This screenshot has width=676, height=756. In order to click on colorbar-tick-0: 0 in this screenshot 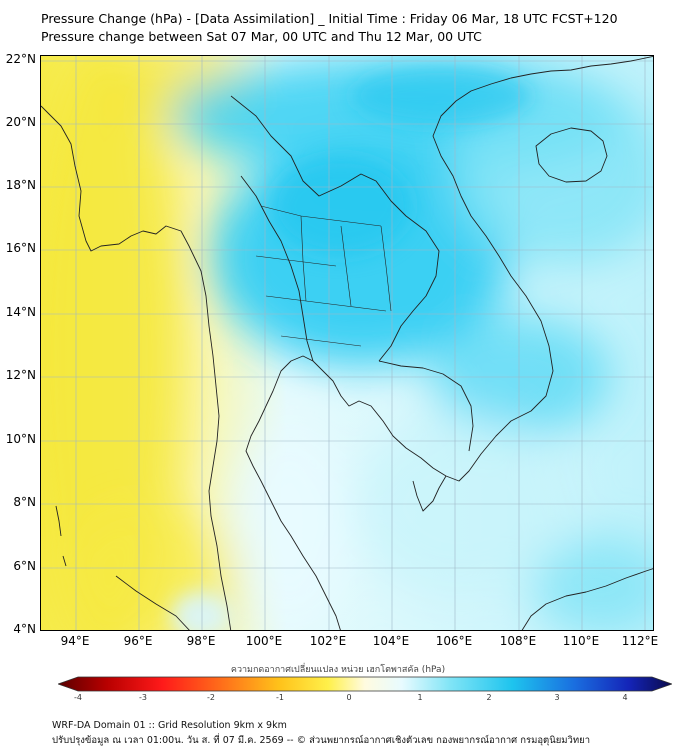, I will do `click(349, 697)`.